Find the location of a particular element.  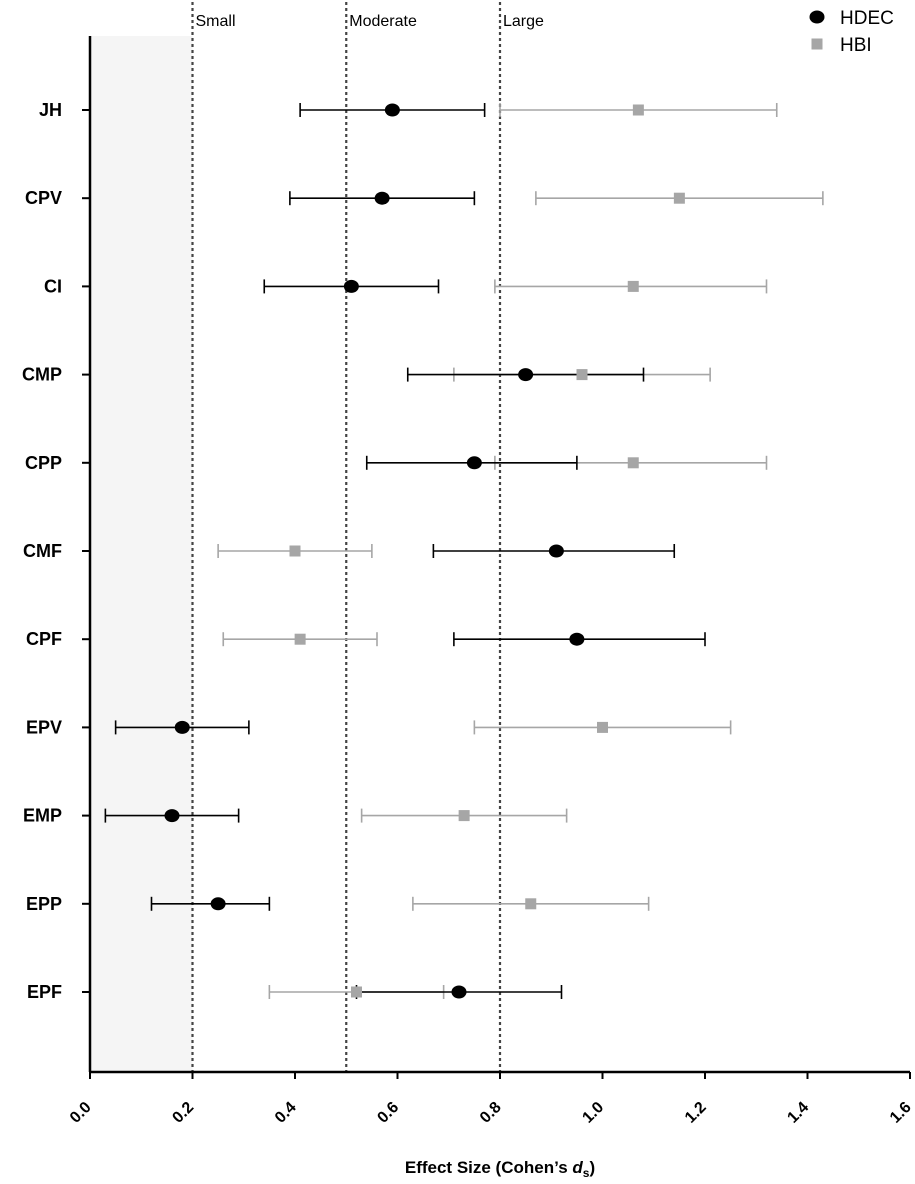

point-hdec-jh is located at coordinates (392, 110).